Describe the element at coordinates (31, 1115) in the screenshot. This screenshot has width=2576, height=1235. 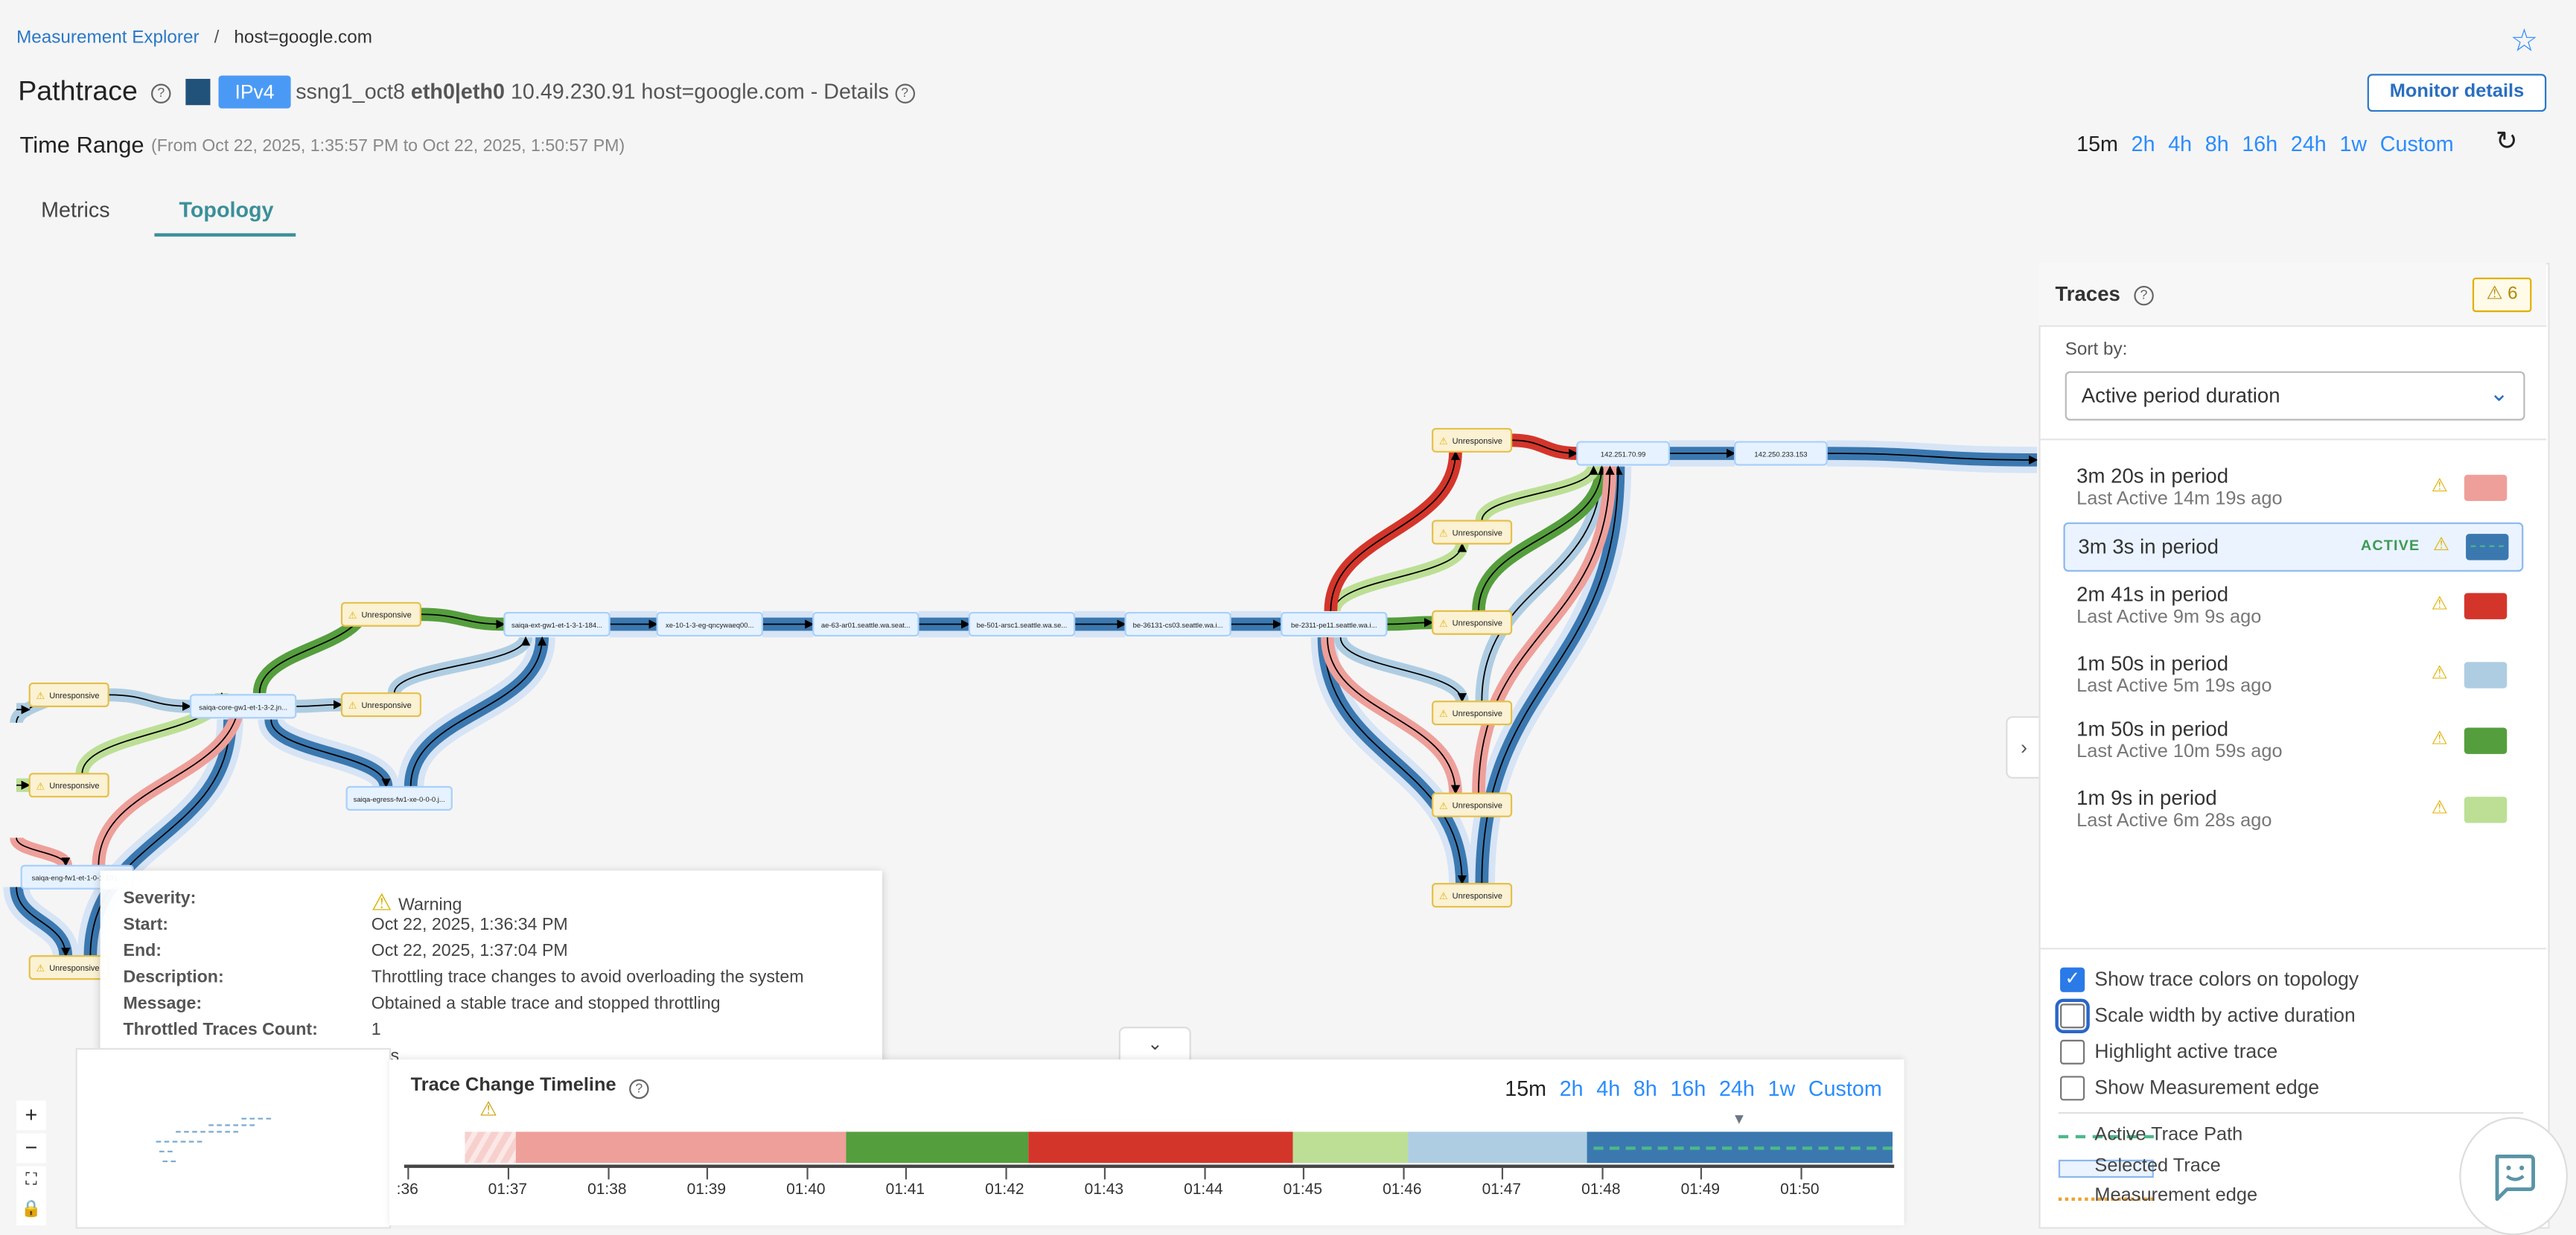
I see `zoom-in-button: +` at that location.